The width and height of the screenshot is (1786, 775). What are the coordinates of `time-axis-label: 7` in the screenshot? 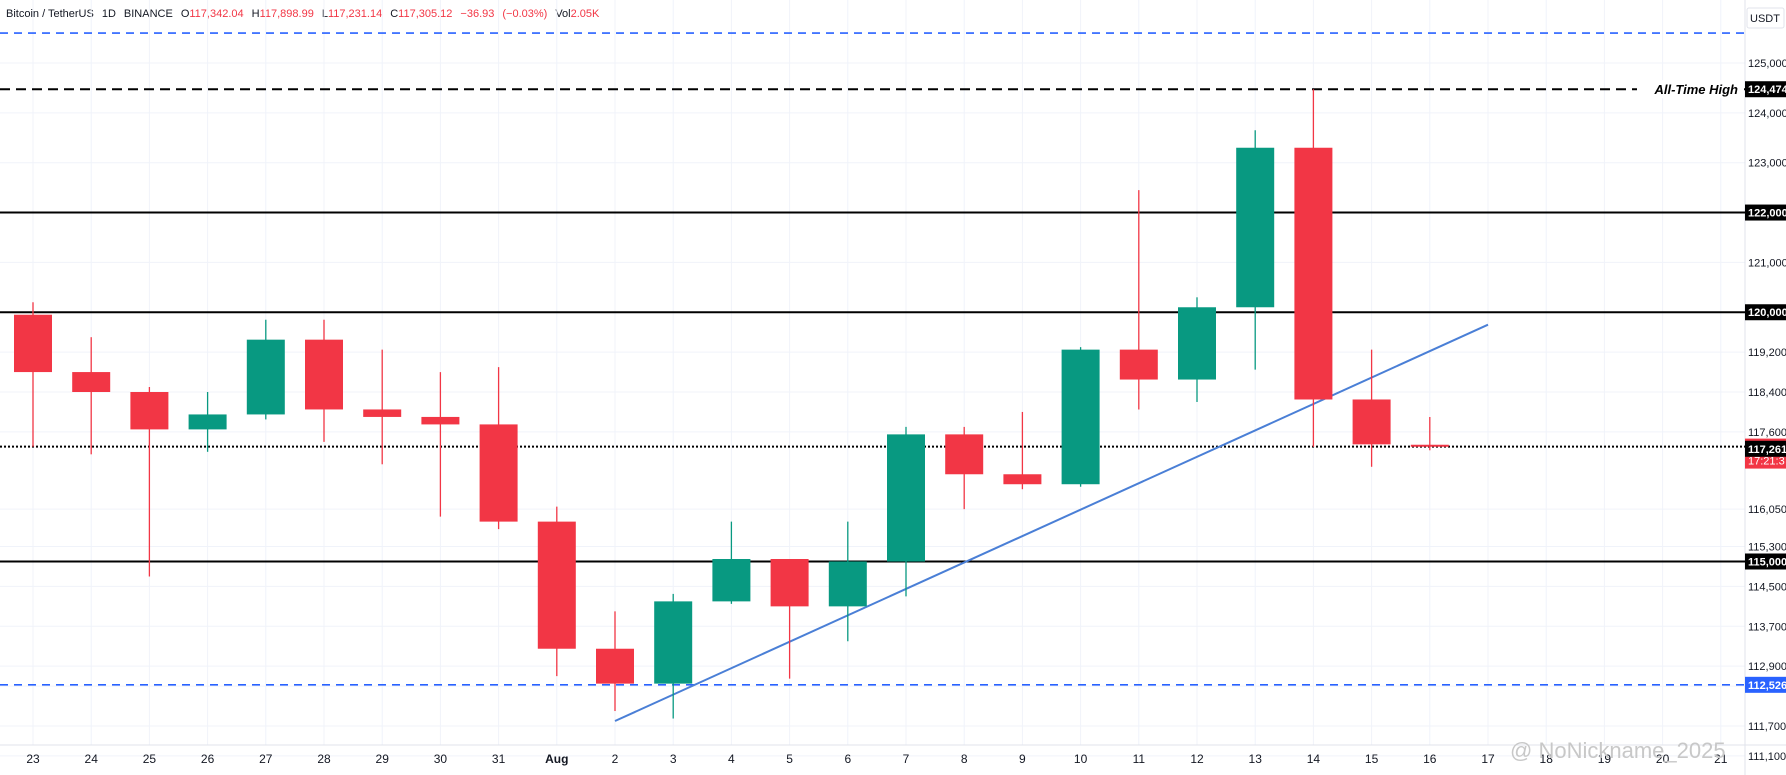 It's located at (906, 759).